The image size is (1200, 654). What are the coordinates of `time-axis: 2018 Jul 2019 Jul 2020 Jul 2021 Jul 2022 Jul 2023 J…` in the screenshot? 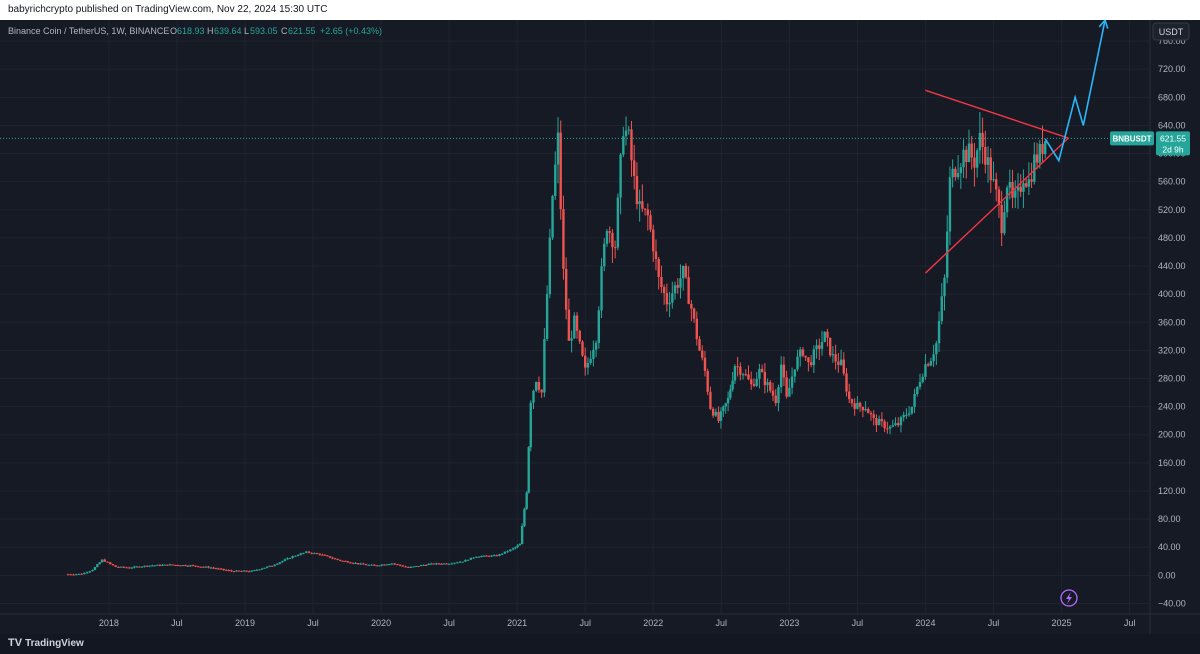 It's located at (600, 620).